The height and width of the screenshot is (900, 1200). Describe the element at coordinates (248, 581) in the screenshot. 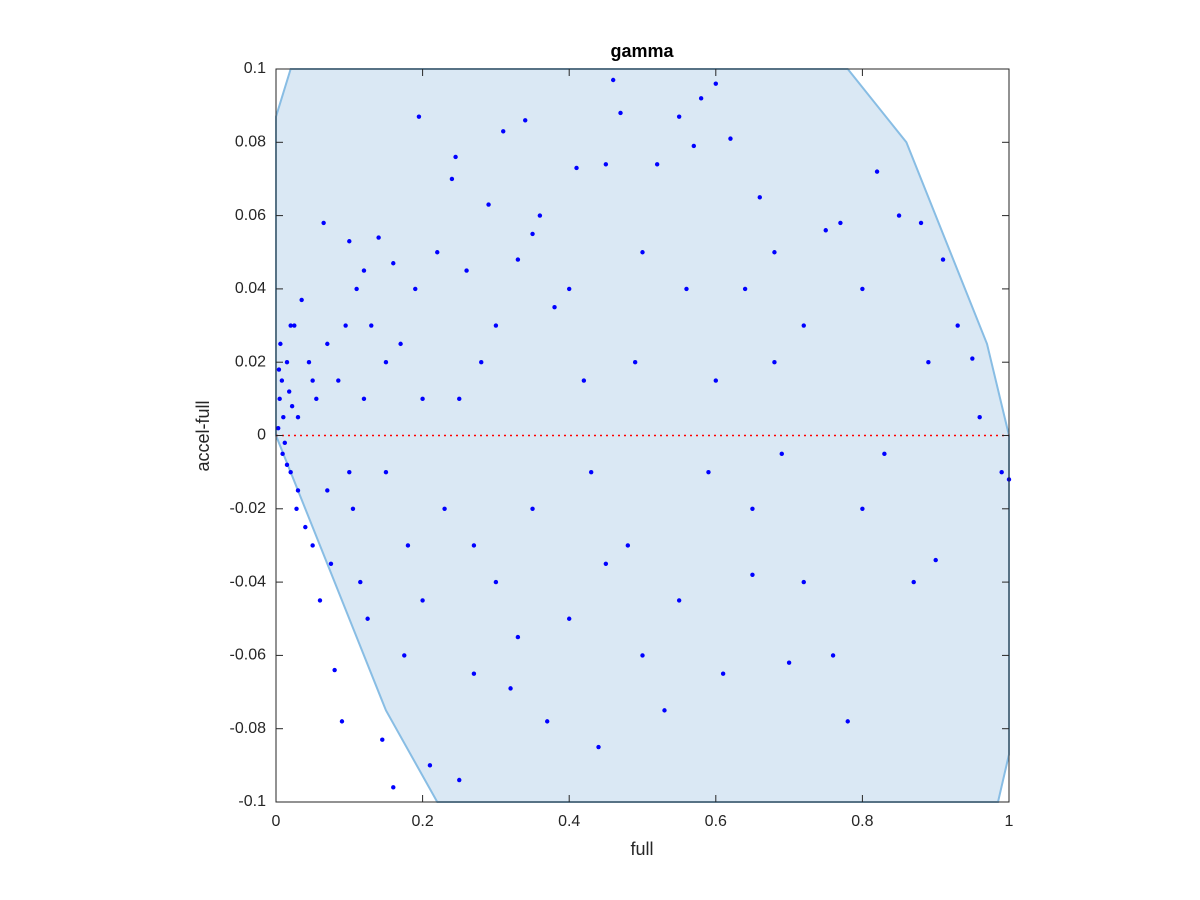

I see `y-tick-label: -0.04` at that location.